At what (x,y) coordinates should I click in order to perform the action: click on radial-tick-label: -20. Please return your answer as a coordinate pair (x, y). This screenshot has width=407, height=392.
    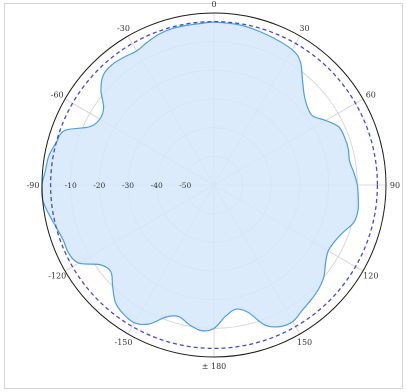
    Looking at the image, I should click on (99, 185).